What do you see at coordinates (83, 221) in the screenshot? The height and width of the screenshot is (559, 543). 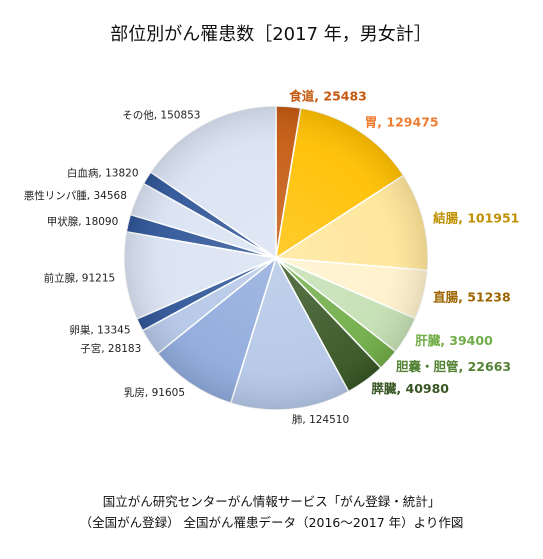 I see `slice-label-12: 甲状腺, 18090` at bounding box center [83, 221].